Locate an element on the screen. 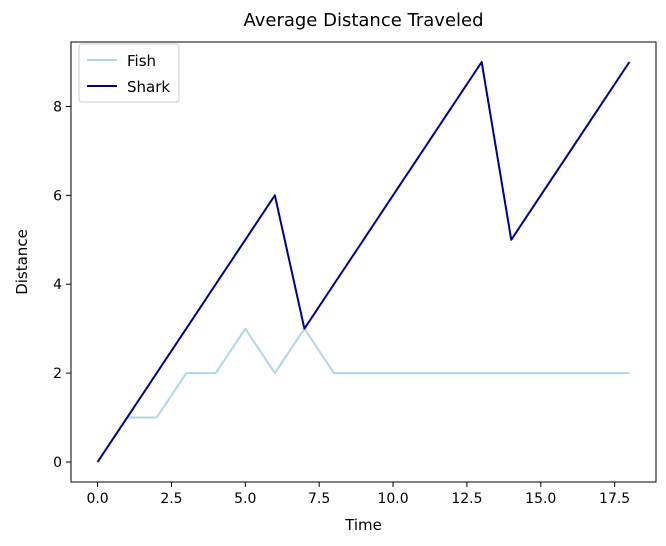 The image size is (666, 546). x-tick-label: 17.5 is located at coordinates (614, 499).